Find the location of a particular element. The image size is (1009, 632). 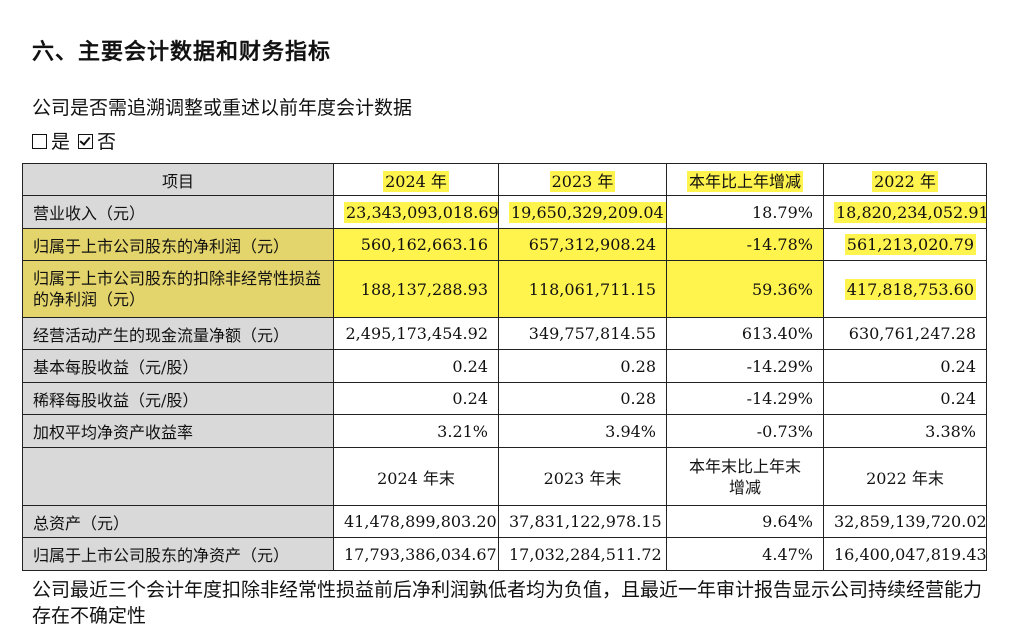

table-cell: -0.73% is located at coordinates (745, 431).